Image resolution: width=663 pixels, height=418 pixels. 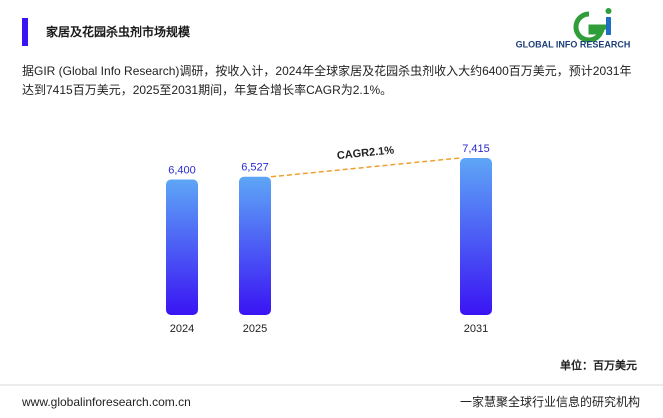 What do you see at coordinates (25, 32) in the screenshot?
I see `title-accent` at bounding box center [25, 32].